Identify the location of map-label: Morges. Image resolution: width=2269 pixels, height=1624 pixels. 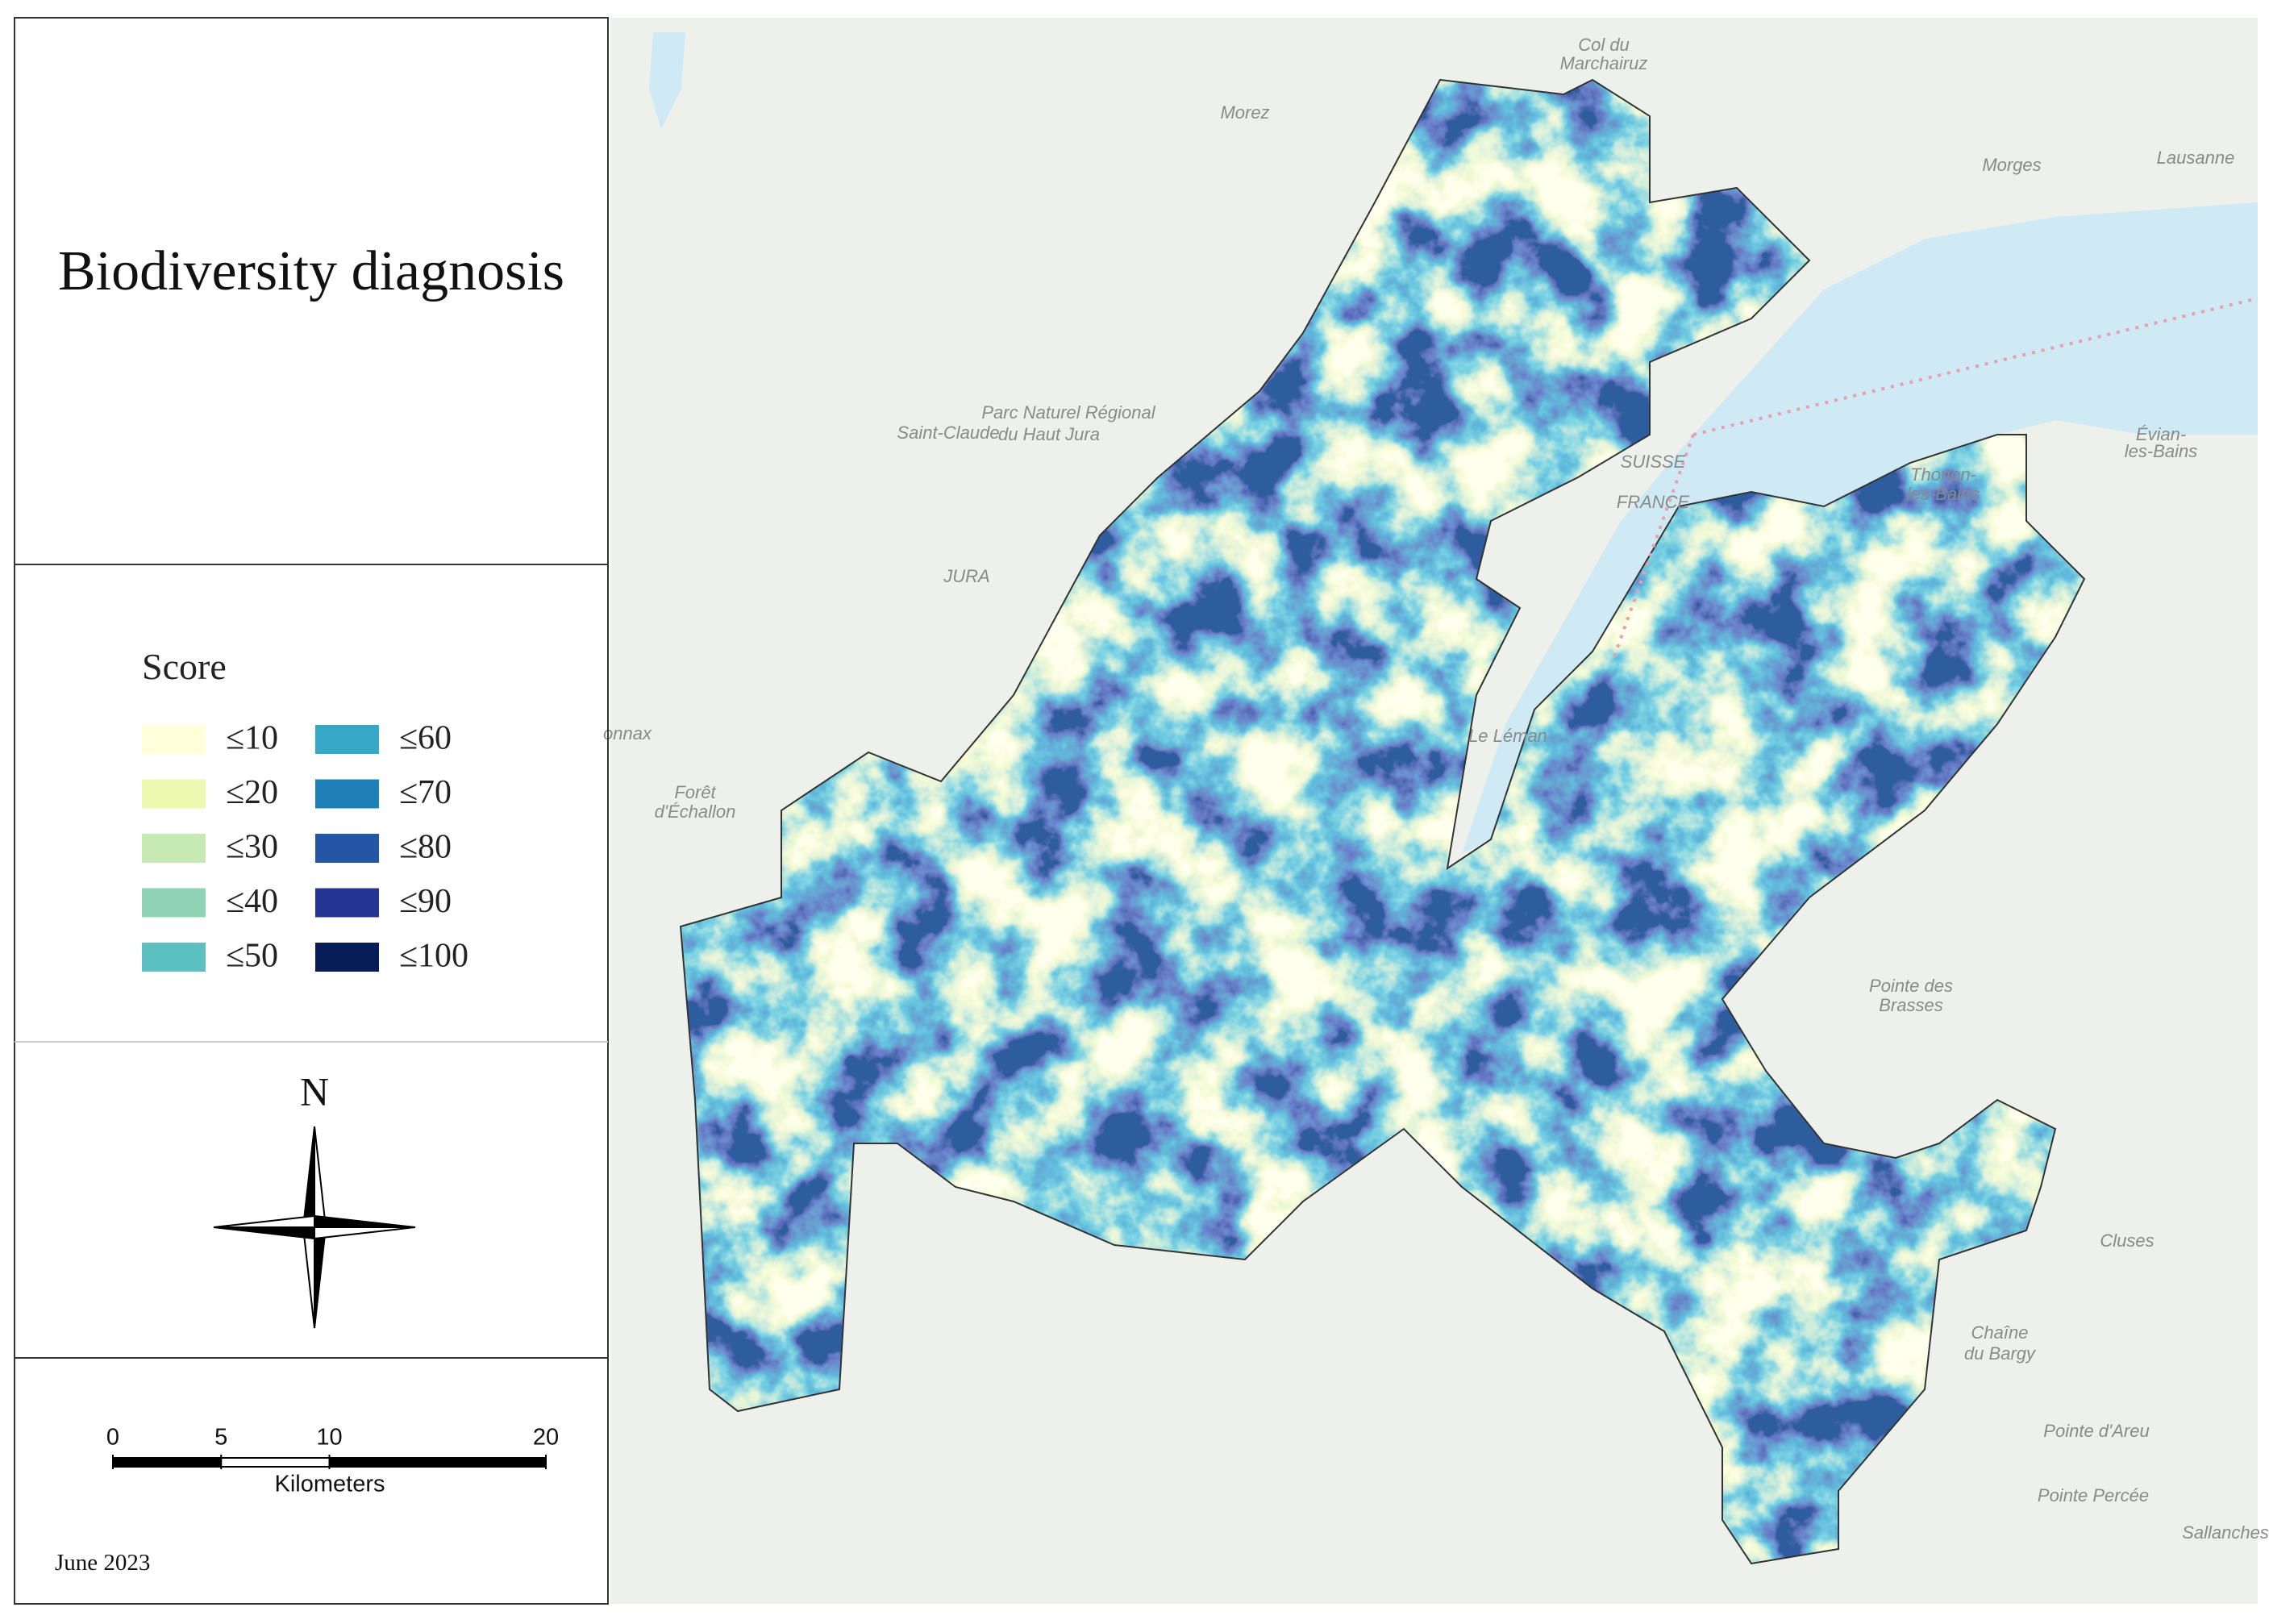
(2011, 165).